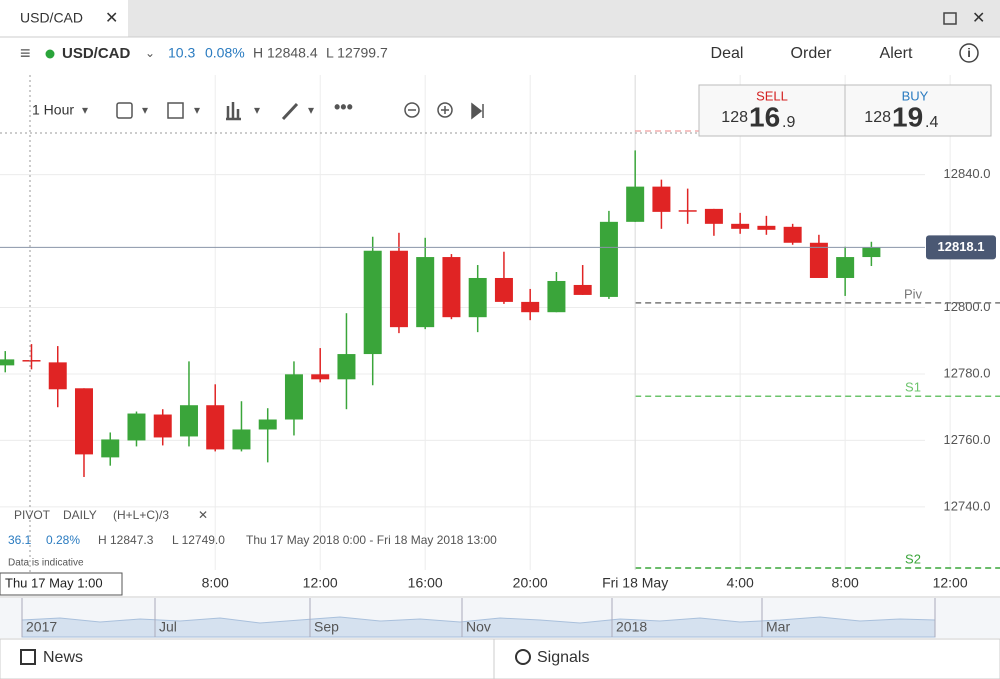 This screenshot has width=1000, height=679. Describe the element at coordinates (425, 583) in the screenshot. I see `x-tick-label: 16:00` at that location.